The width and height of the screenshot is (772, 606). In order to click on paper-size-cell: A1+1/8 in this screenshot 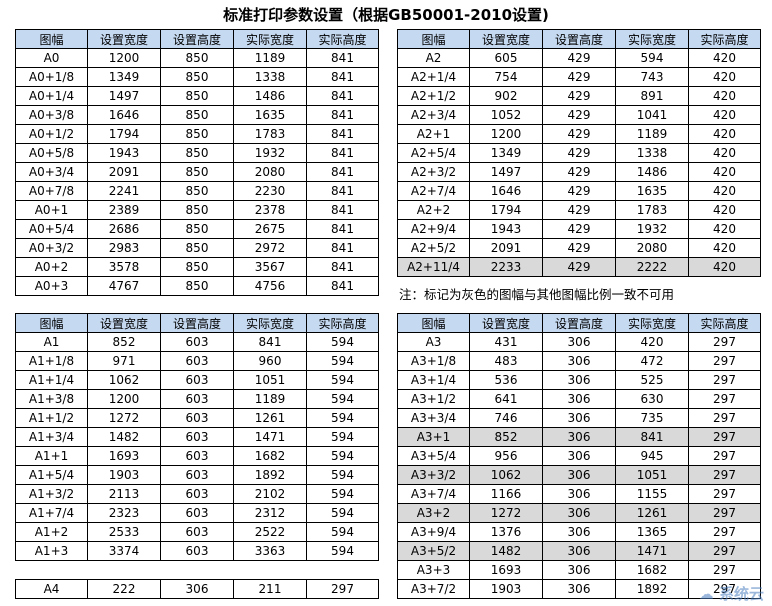, I will do `click(51, 361)`.